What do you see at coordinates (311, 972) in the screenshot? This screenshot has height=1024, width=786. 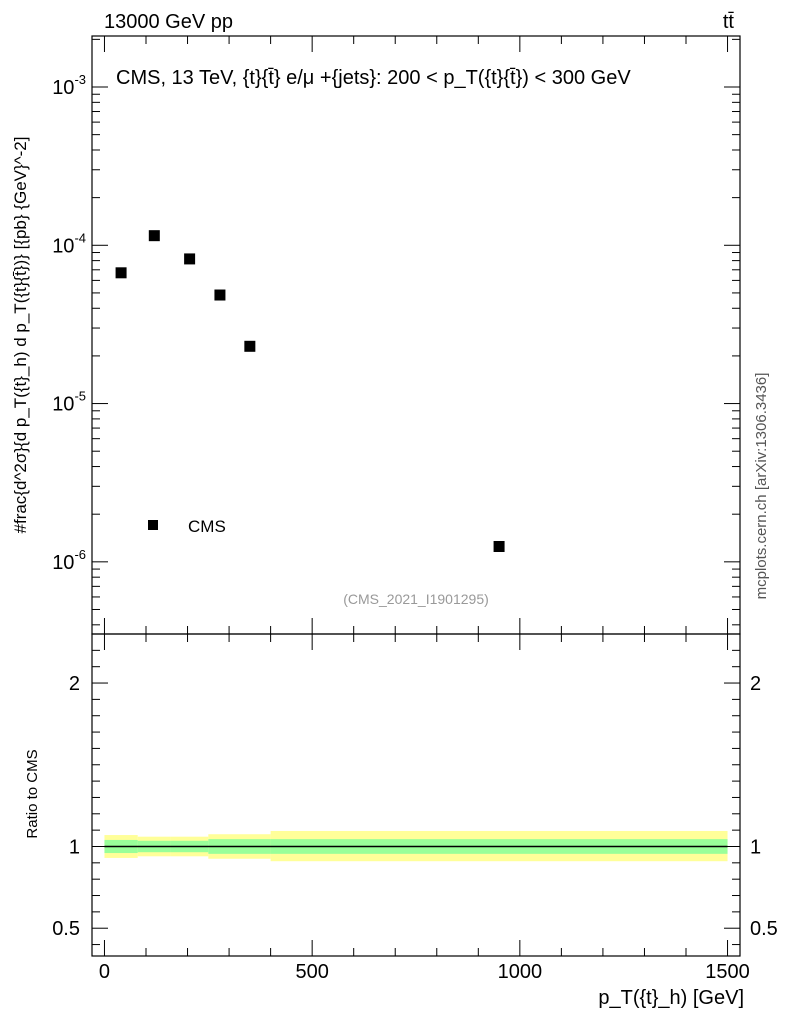 I see `x-tick-label: 500` at bounding box center [311, 972].